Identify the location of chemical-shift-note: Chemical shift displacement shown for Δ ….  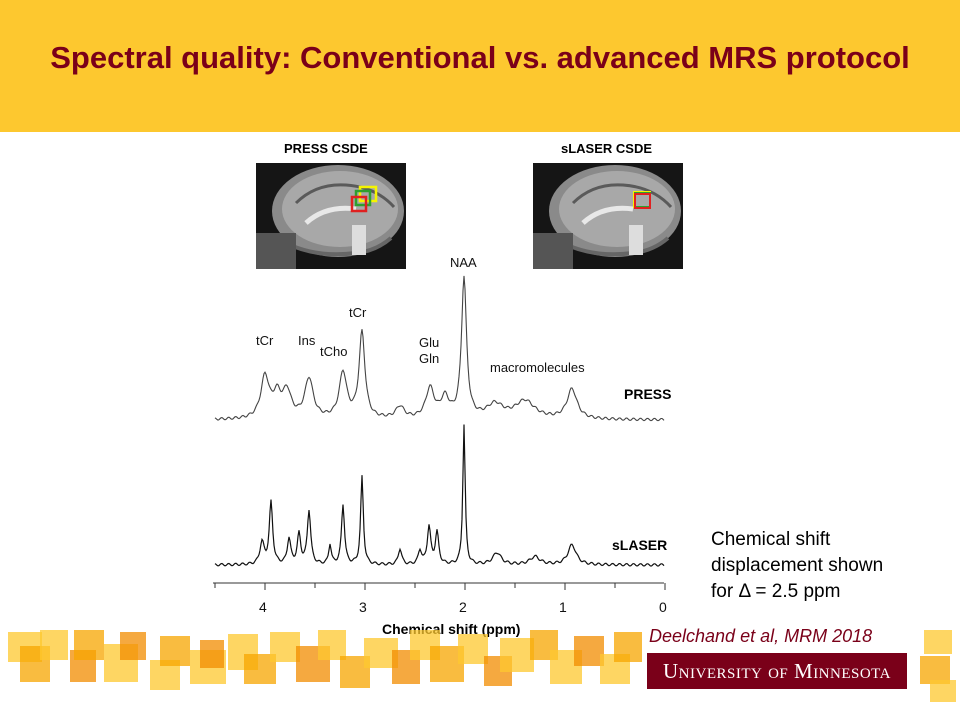
(821, 566).